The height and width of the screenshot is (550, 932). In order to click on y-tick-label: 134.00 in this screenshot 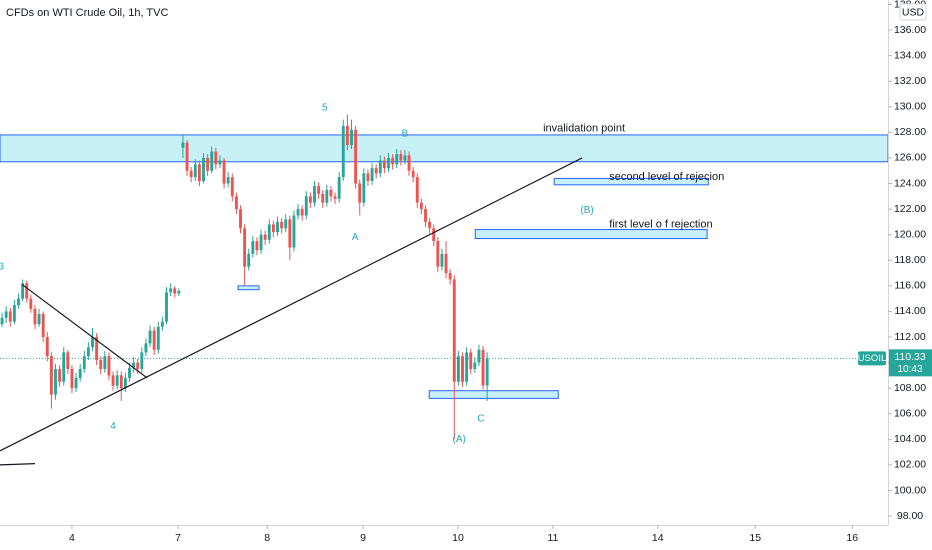, I will do `click(910, 55)`.